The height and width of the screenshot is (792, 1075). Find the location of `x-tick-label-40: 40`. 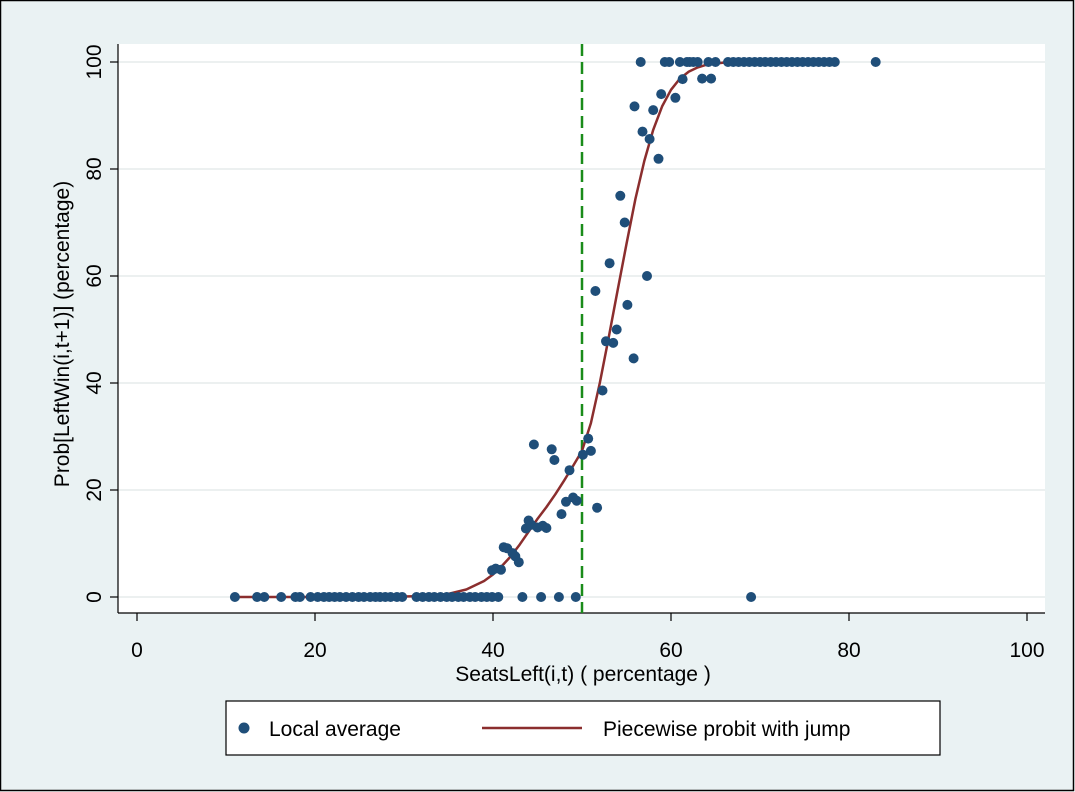

x-tick-label-40: 40 is located at coordinates (492, 650).